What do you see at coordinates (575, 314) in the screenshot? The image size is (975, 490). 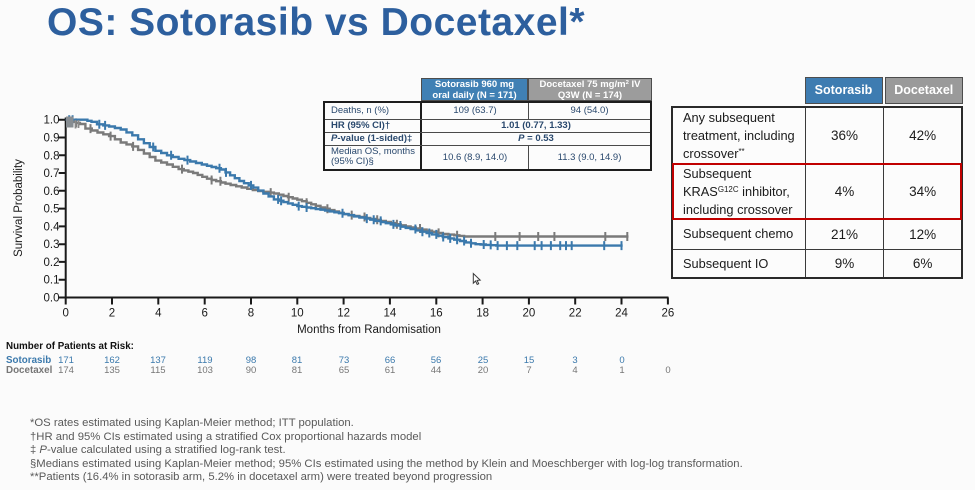 I see `svg-text: 22` at bounding box center [575, 314].